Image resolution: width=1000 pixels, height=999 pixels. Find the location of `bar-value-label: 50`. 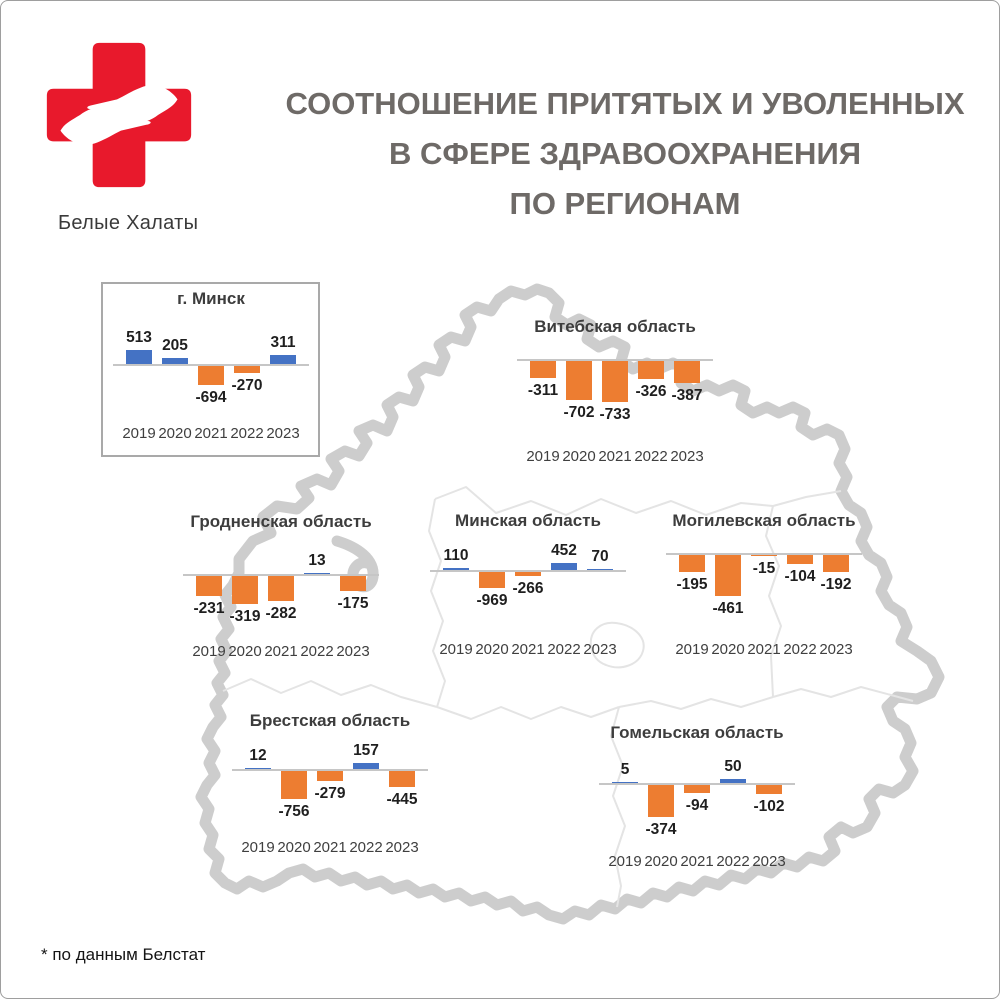

bar-value-label: 50 is located at coordinates (733, 766).